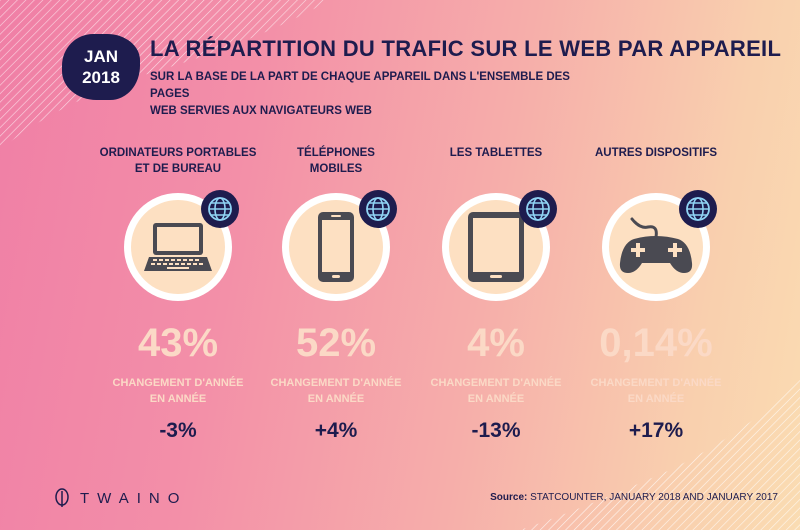 Image resolution: width=800 pixels, height=530 pixels. I want to click on phone-icon, so click(336, 247).